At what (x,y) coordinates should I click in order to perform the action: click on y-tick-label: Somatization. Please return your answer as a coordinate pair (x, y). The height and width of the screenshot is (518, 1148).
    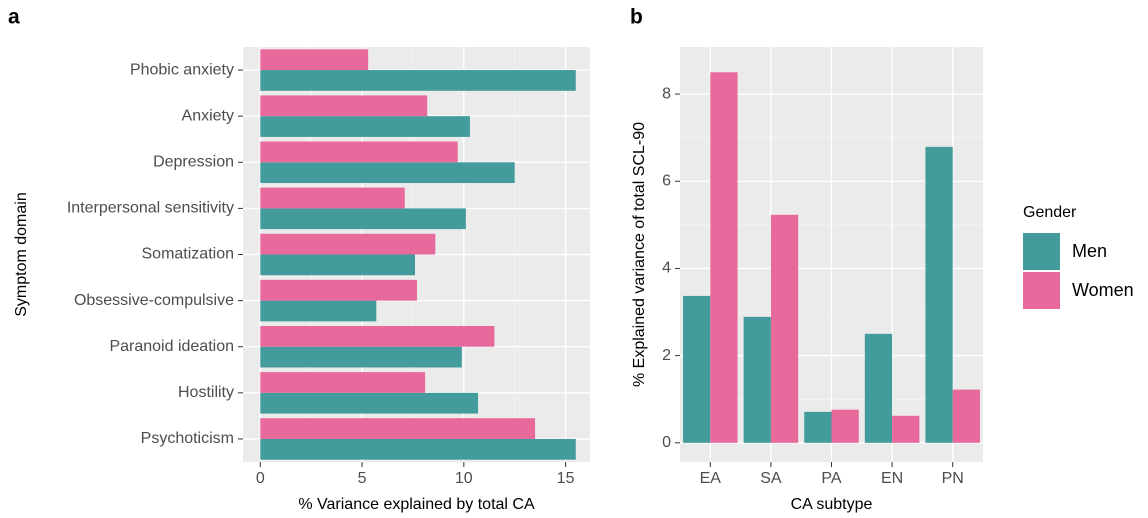
    Looking at the image, I should click on (188, 254).